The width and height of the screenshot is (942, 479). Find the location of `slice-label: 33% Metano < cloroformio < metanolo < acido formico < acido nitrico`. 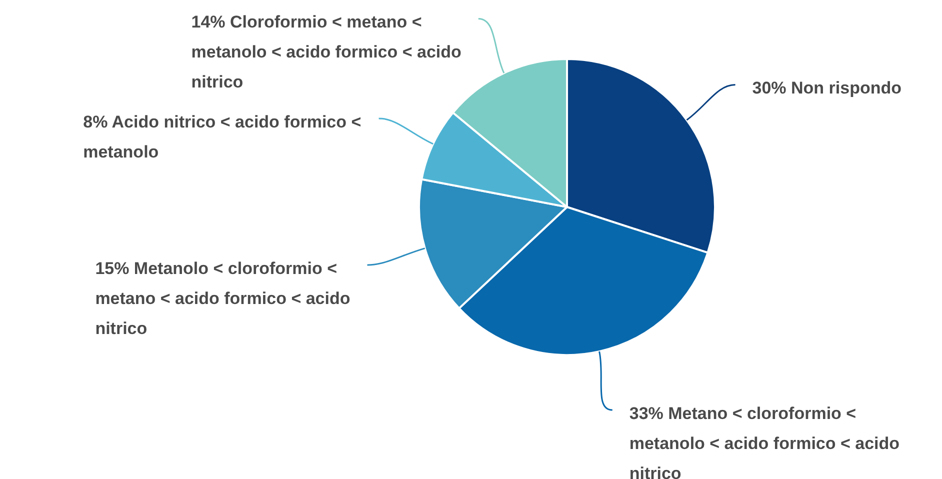

slice-label: 33% Metano < cloroformio < metanolo < acido formico < acido nitrico is located at coordinates (764, 441).